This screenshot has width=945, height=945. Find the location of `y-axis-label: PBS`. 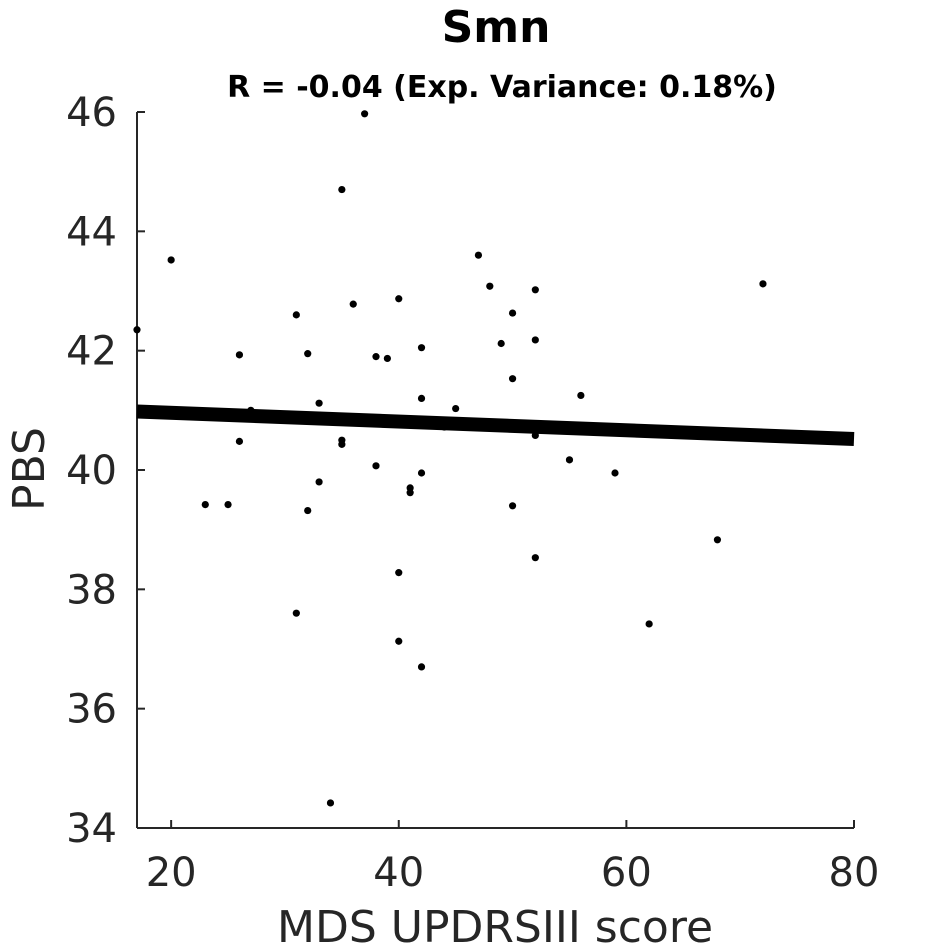

y-axis-label: PBS is located at coordinates (29, 469).